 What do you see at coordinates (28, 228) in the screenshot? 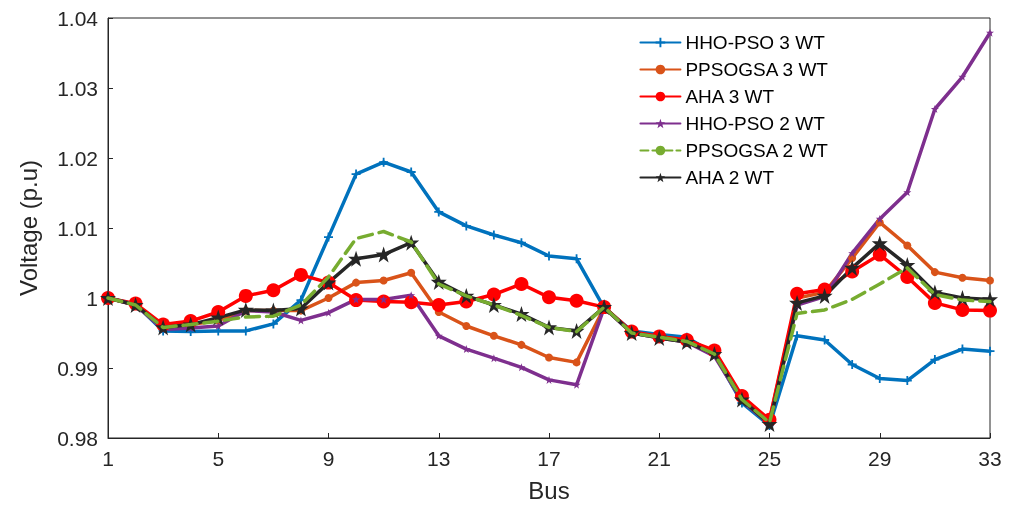
I see `y-axis-title: Voltage (p.u)` at bounding box center [28, 228].